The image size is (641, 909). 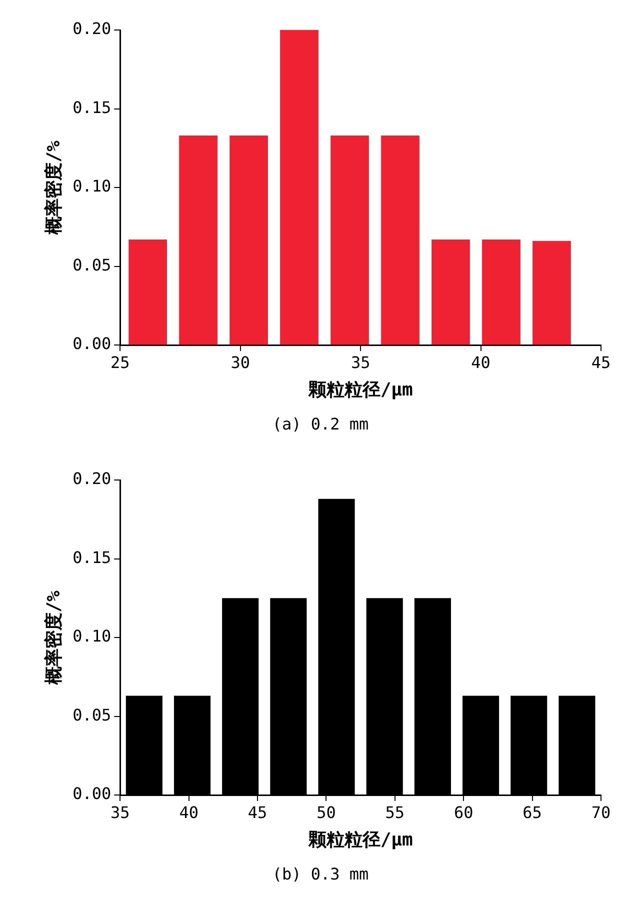 What do you see at coordinates (320, 874) in the screenshot?
I see `text: (b) 0.3 mm` at bounding box center [320, 874].